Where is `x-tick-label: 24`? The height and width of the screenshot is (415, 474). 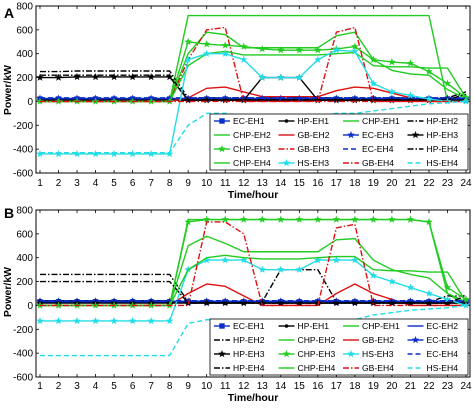
x-tick-label: 24 is located at coordinates (466, 386).